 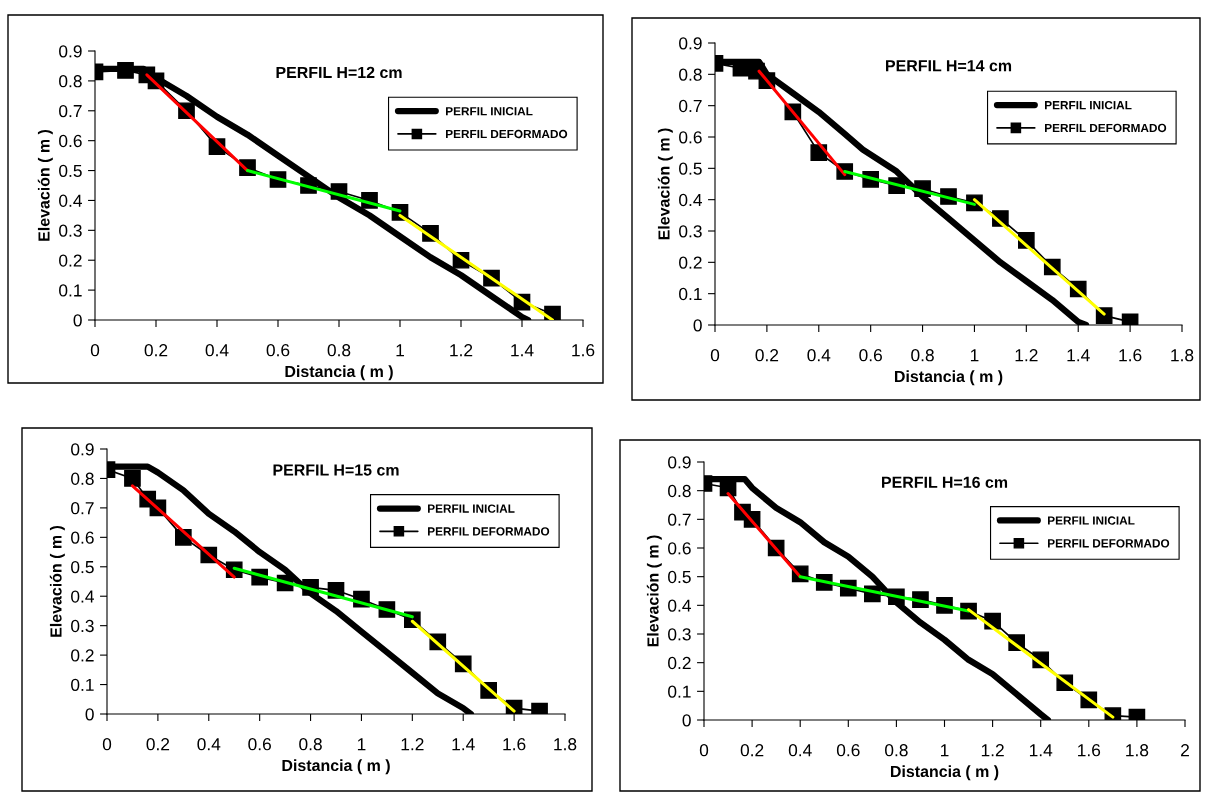 What do you see at coordinates (949, 66) in the screenshot?
I see `text: PERFIL H=14 cm` at bounding box center [949, 66].